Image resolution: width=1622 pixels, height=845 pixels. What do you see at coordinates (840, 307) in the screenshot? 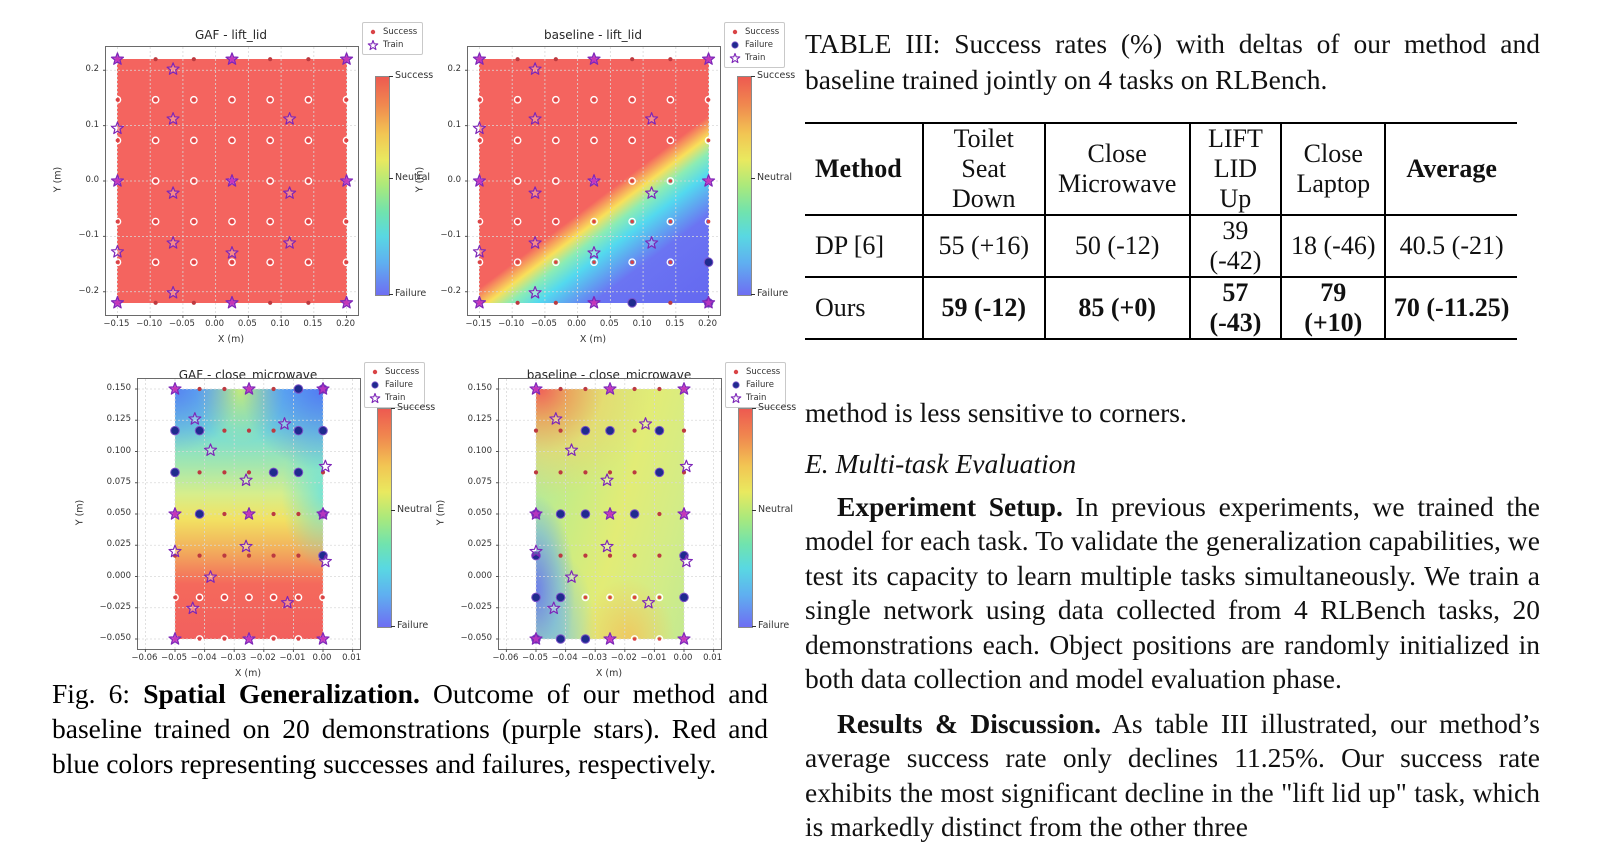
I see `cell-method-ours: Ours` at bounding box center [840, 307].